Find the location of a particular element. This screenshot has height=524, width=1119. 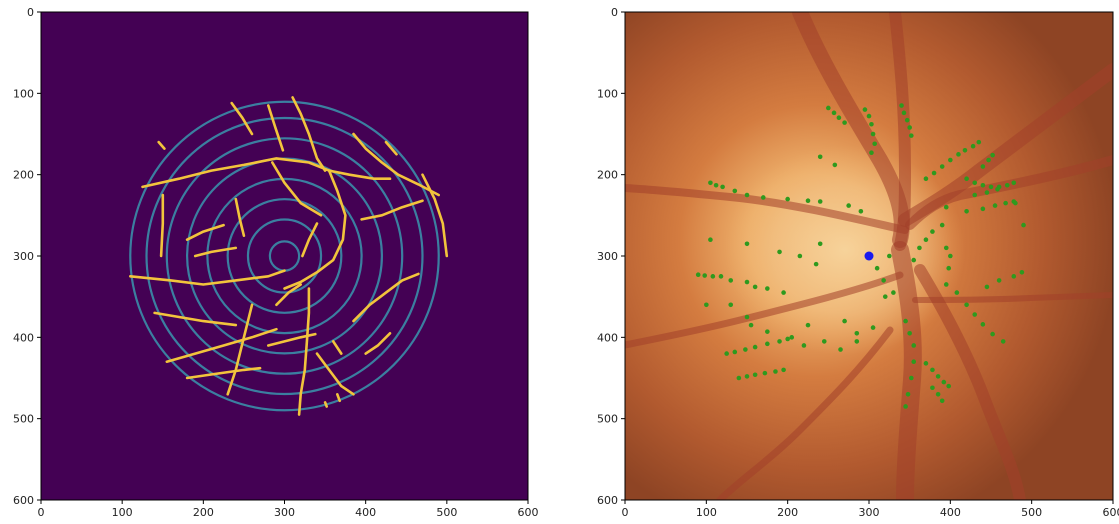

ring is located at coordinates (284, 256).